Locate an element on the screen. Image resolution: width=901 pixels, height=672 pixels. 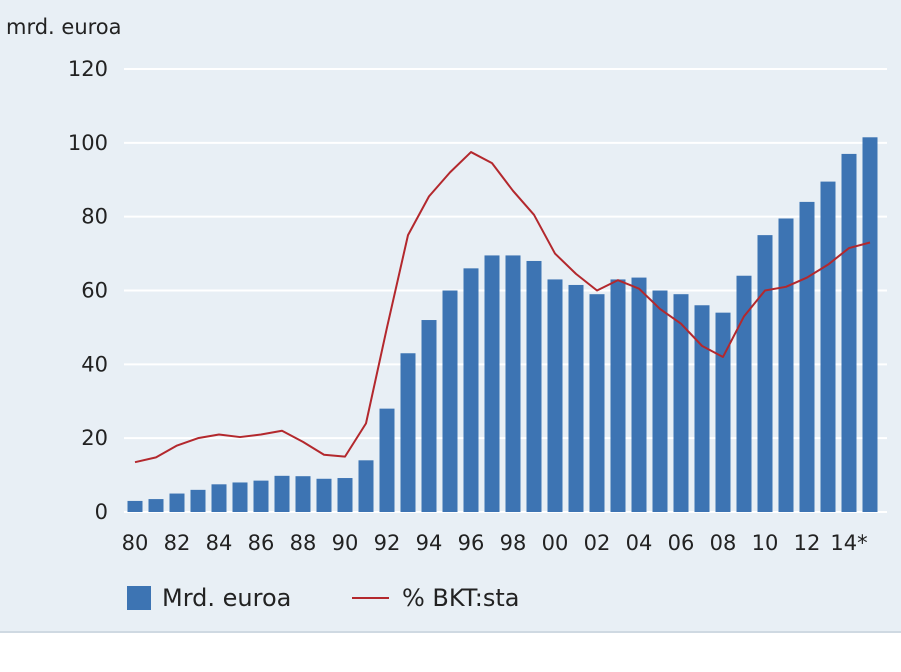
y-axis-unit-label: mrd. euroa is located at coordinates (64, 27).